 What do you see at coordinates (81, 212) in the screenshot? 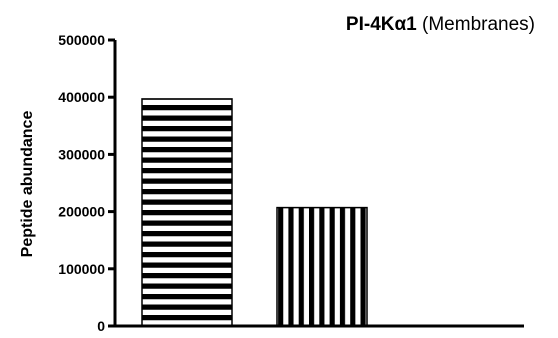
I see `y-tick-label: 200000` at bounding box center [81, 212].